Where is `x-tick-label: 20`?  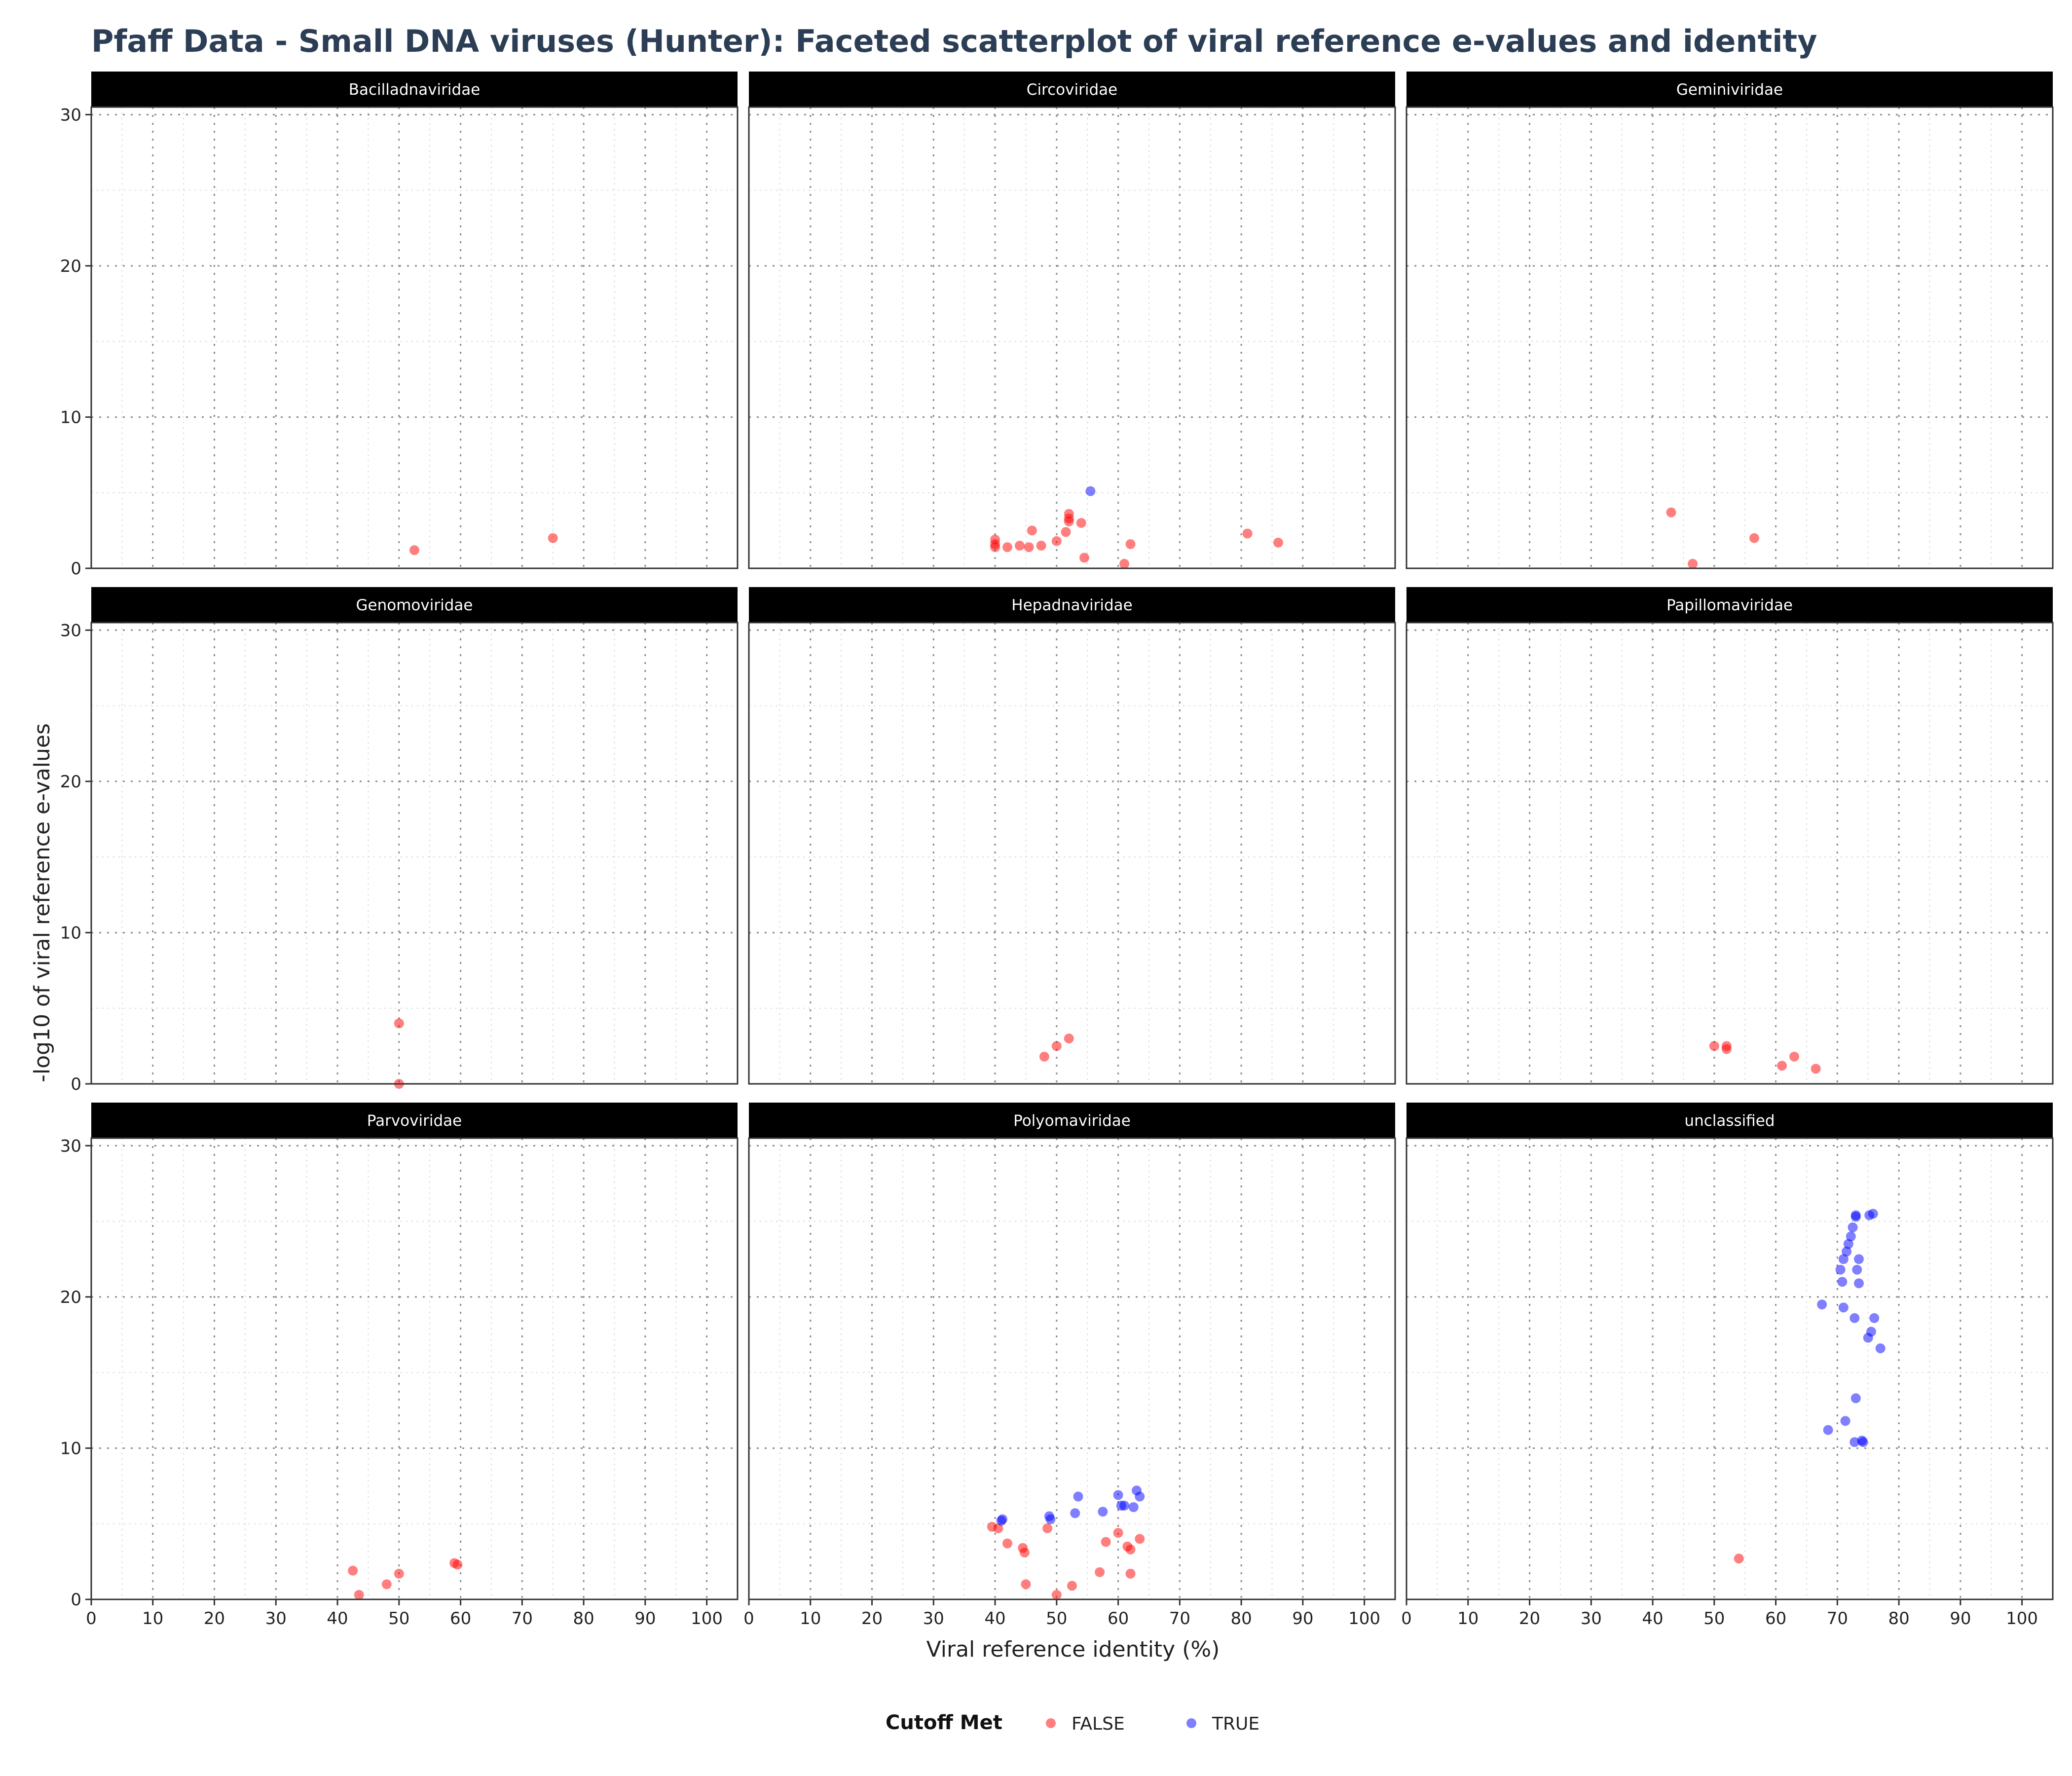 x-tick-label: 20 is located at coordinates (215, 1618).